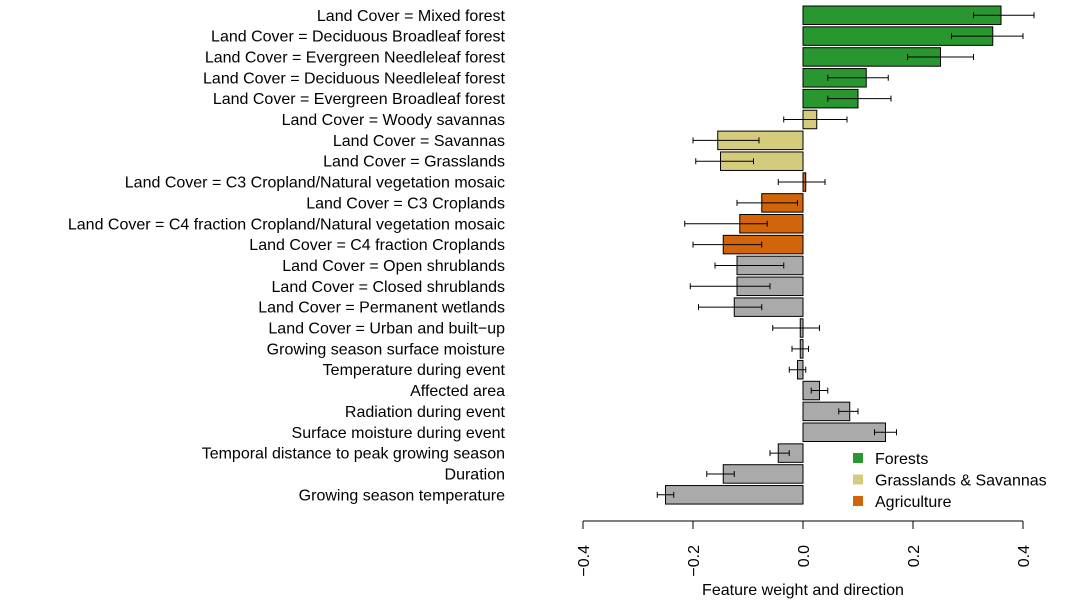 This screenshot has width=1072, height=604. I want to click on category-label: Temperature during event, so click(414, 370).